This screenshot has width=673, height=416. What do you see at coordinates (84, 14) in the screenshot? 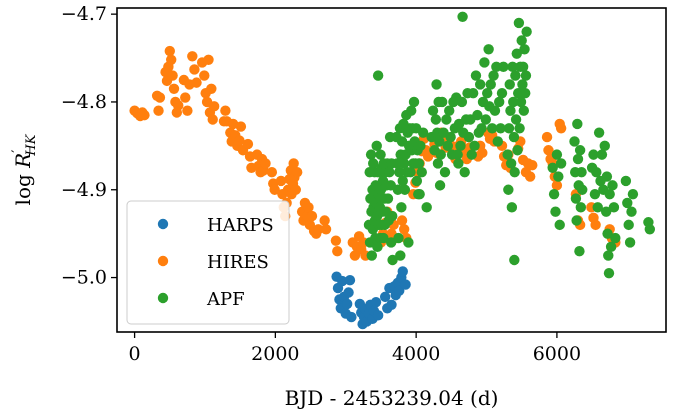
I see `y-tick-label-3: −4.7` at bounding box center [84, 14].